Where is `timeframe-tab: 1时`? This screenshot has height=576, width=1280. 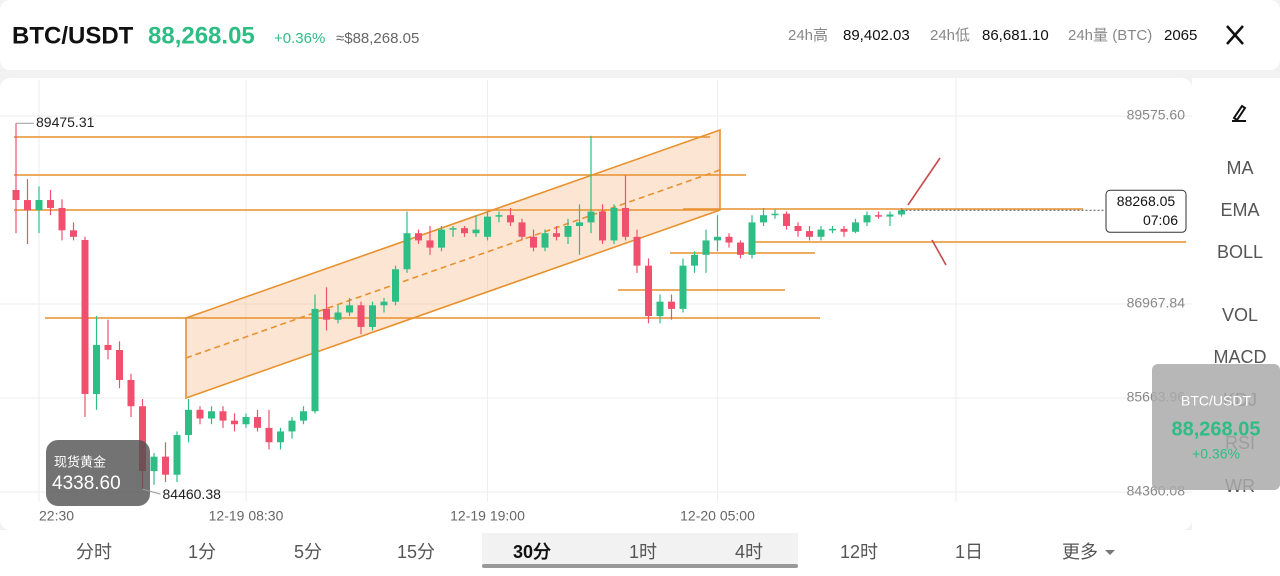 timeframe-tab: 1时 is located at coordinates (643, 552).